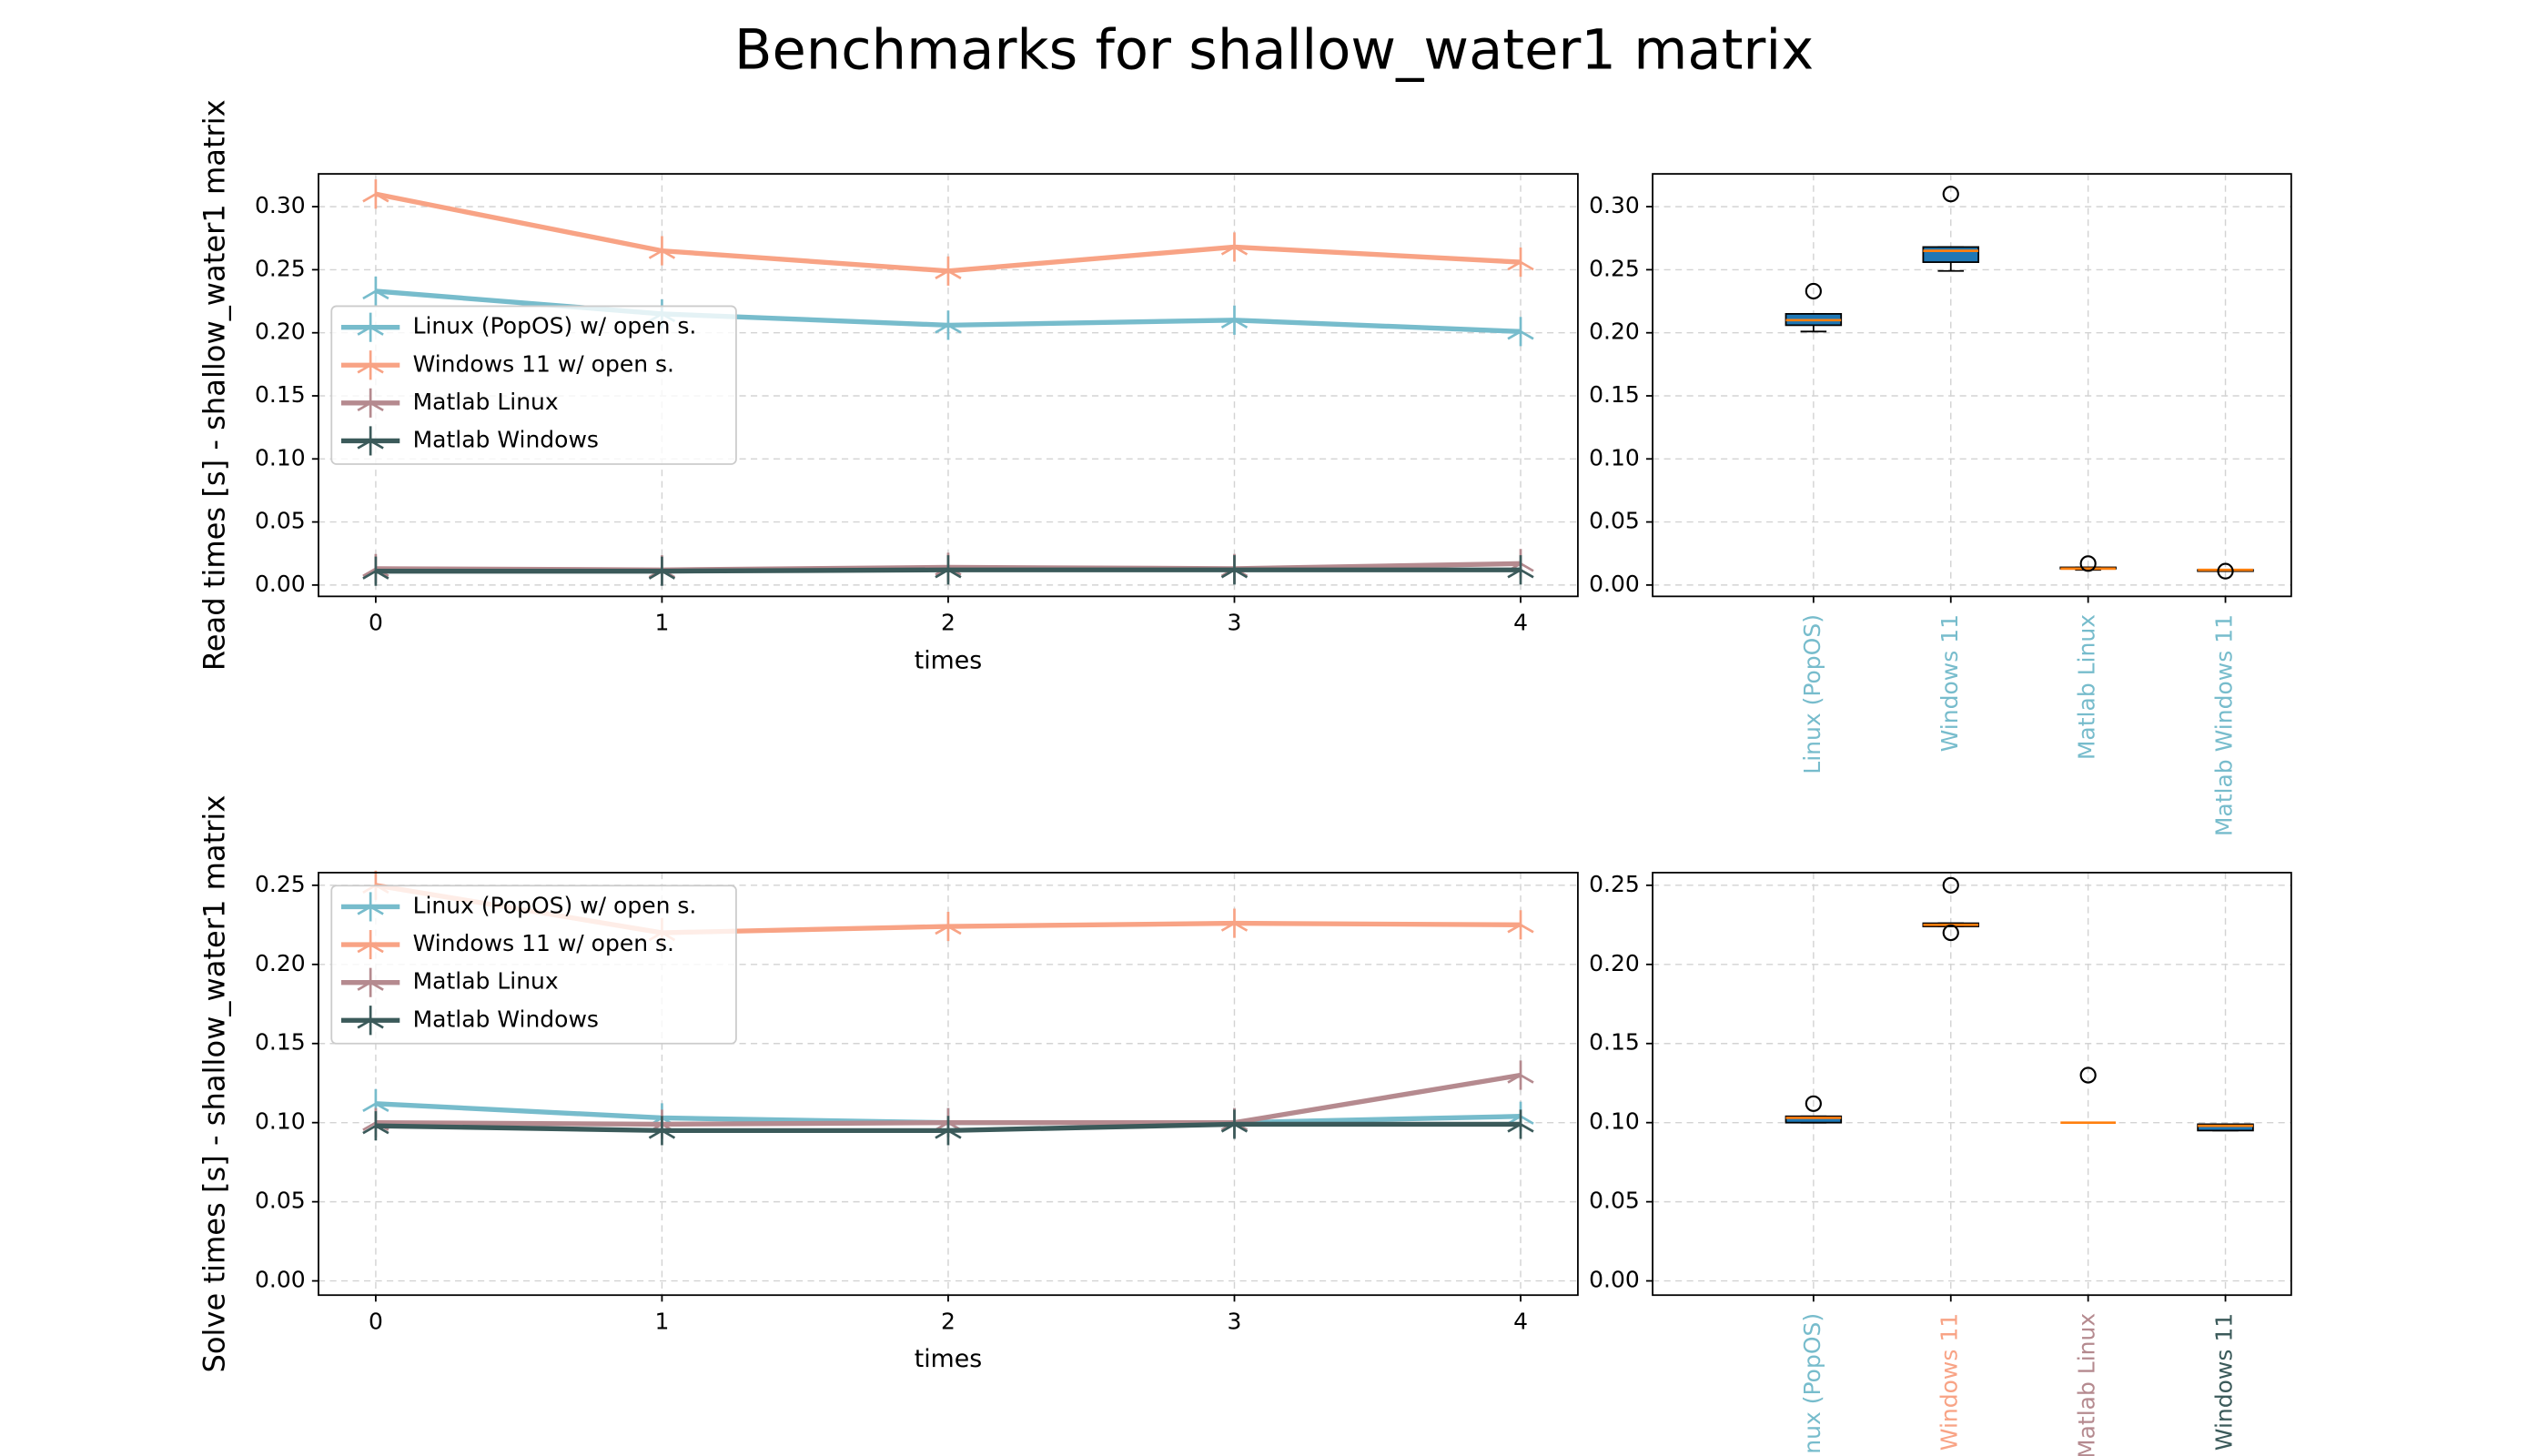 The width and height of the screenshot is (2548, 1456). Describe the element at coordinates (2225, 725) in the screenshot. I see `x-tick-label: Matlab Windows 11` at that location.